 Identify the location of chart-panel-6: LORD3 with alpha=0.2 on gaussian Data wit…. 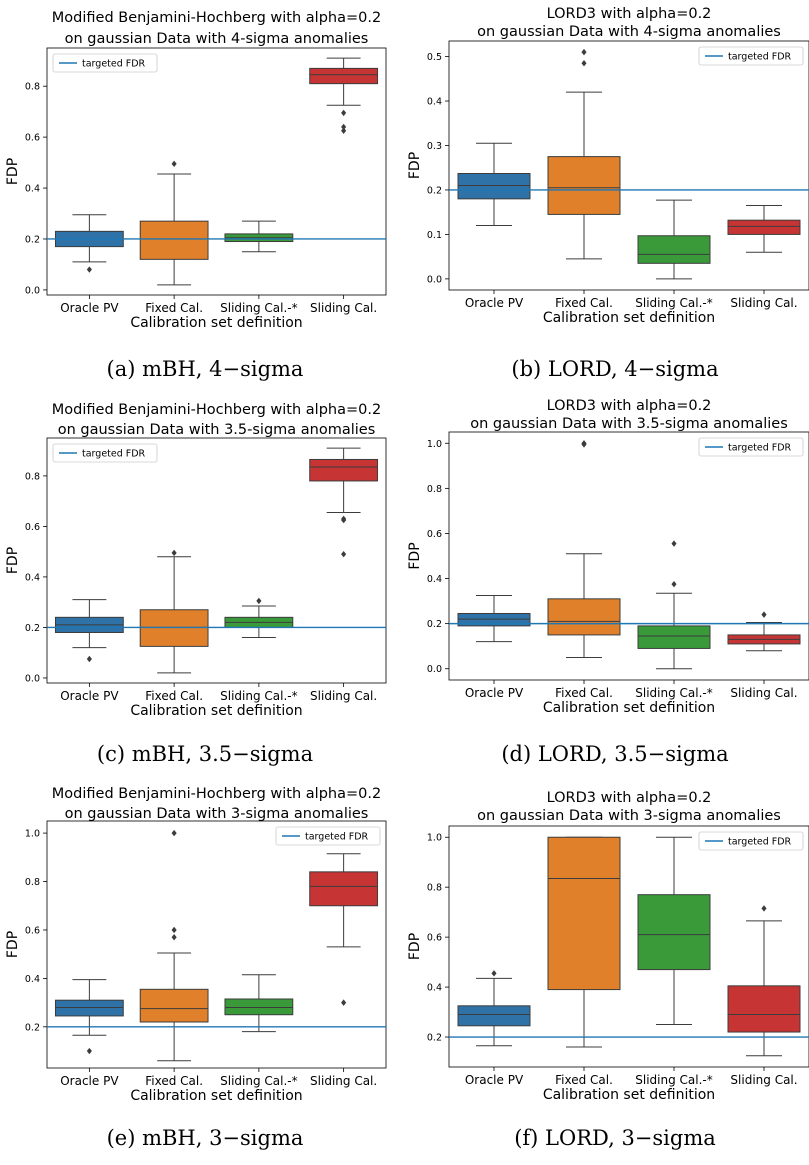
(608, 946).